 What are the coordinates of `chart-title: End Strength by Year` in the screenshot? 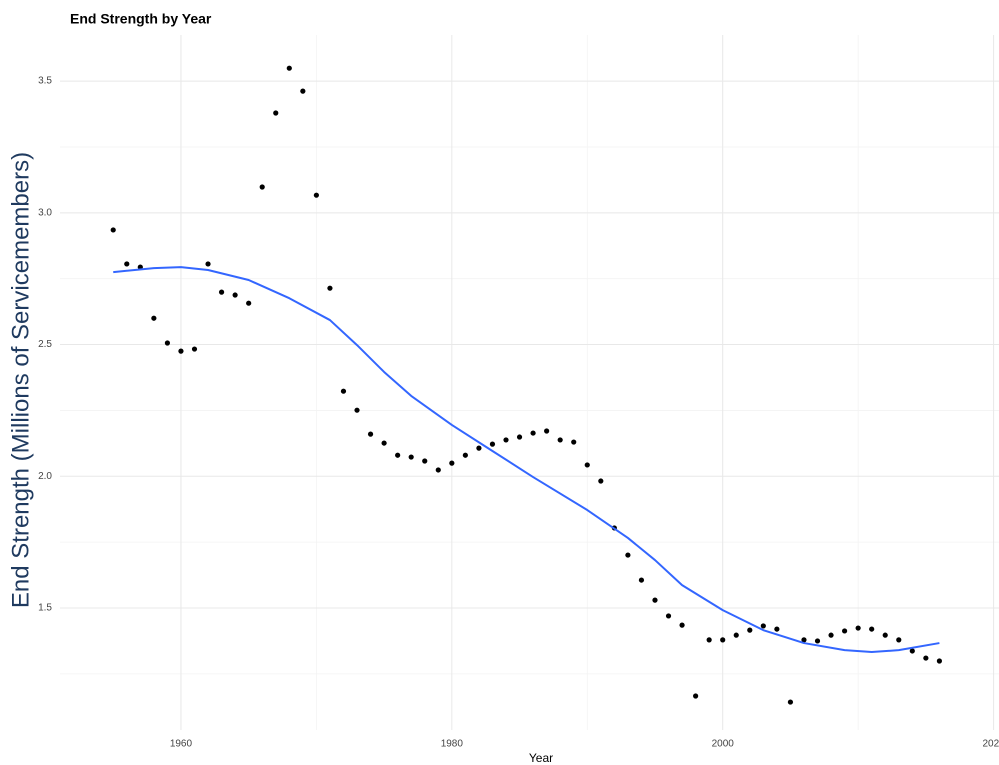 It's located at (141, 19).